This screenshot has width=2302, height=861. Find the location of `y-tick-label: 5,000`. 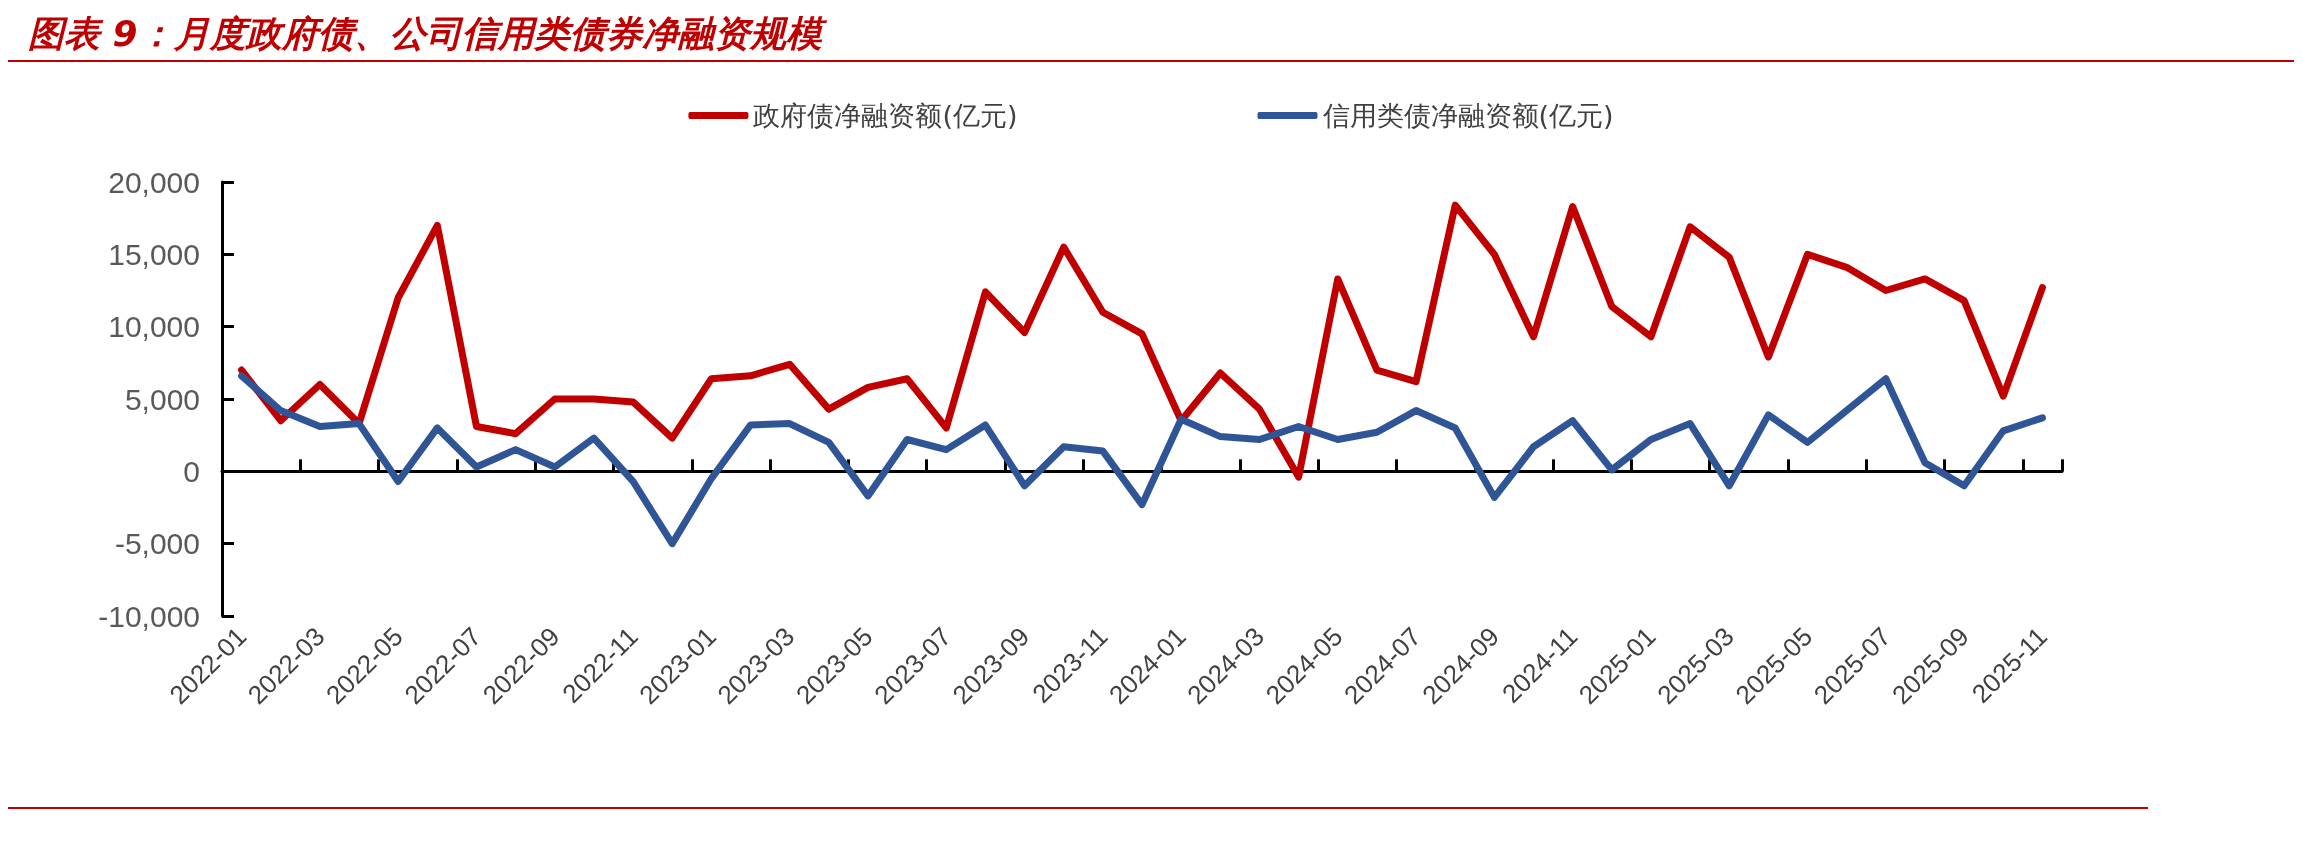

y-tick-label: 5,000 is located at coordinates (162, 399).